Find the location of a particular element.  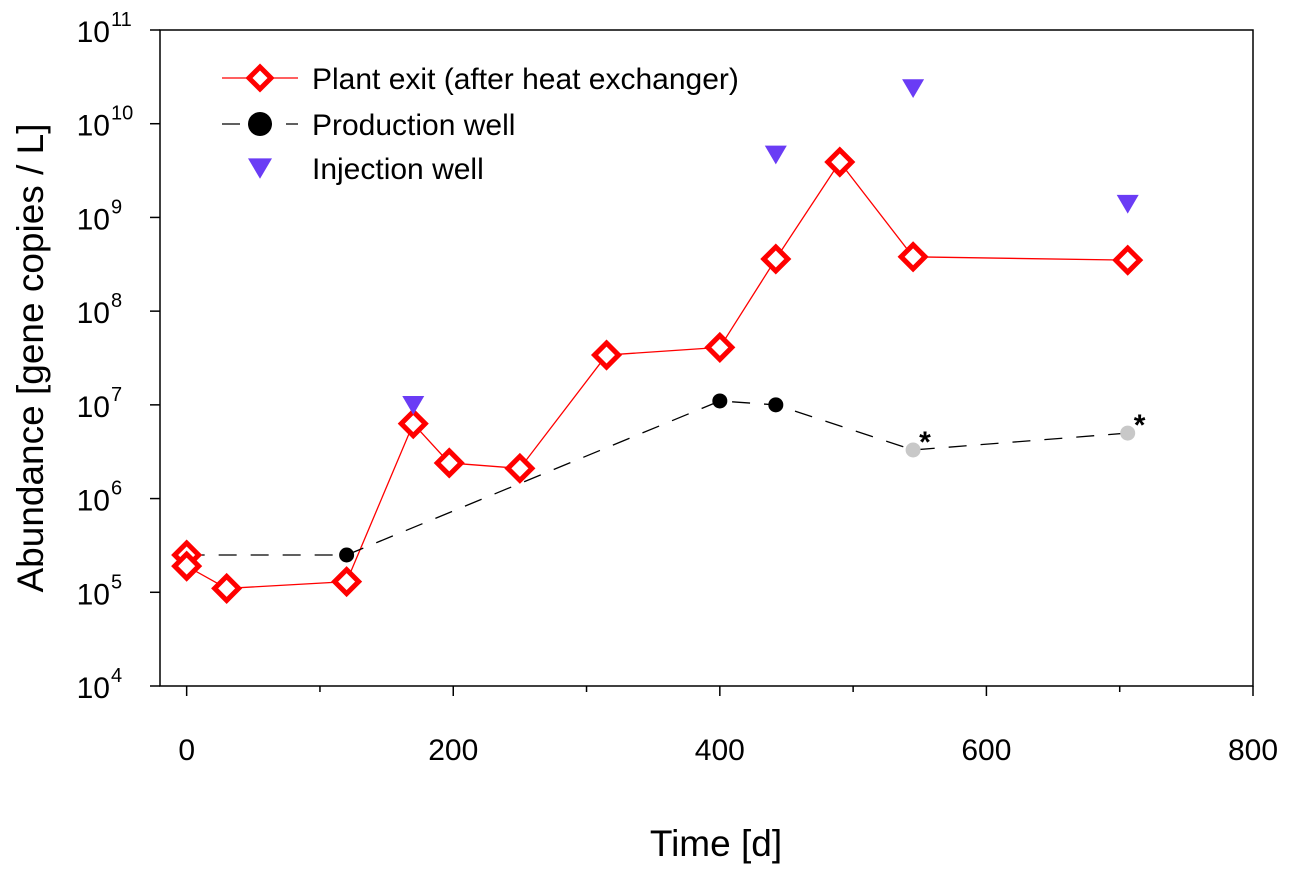

y-tick-exponent: 9 is located at coordinates (116, 207).